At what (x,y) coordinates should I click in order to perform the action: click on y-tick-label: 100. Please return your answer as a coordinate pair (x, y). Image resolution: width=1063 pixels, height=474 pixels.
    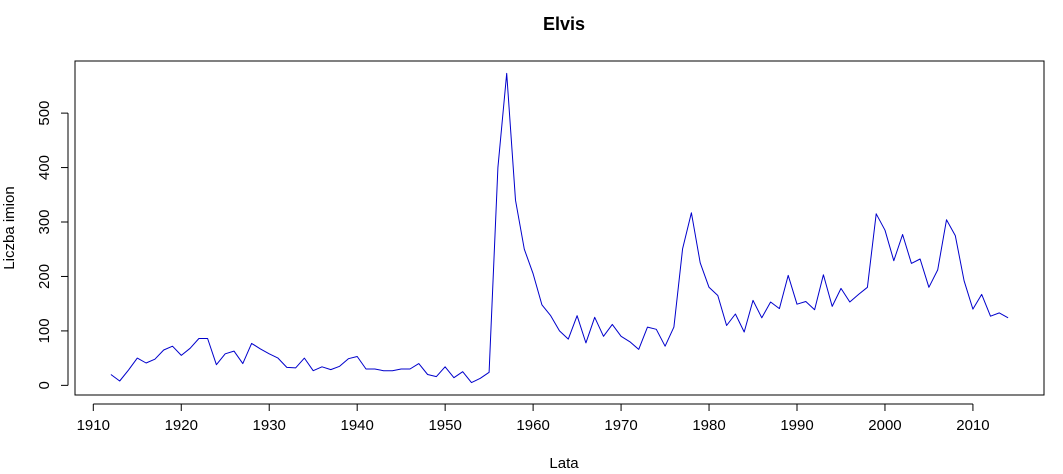
    Looking at the image, I should click on (44, 330).